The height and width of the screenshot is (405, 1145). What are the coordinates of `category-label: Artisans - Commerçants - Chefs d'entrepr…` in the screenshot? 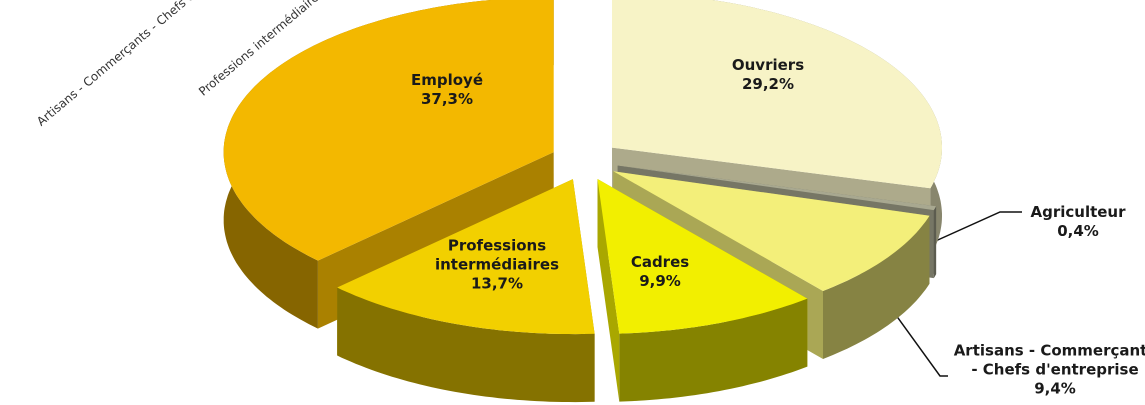 It's located at (1049, 360).